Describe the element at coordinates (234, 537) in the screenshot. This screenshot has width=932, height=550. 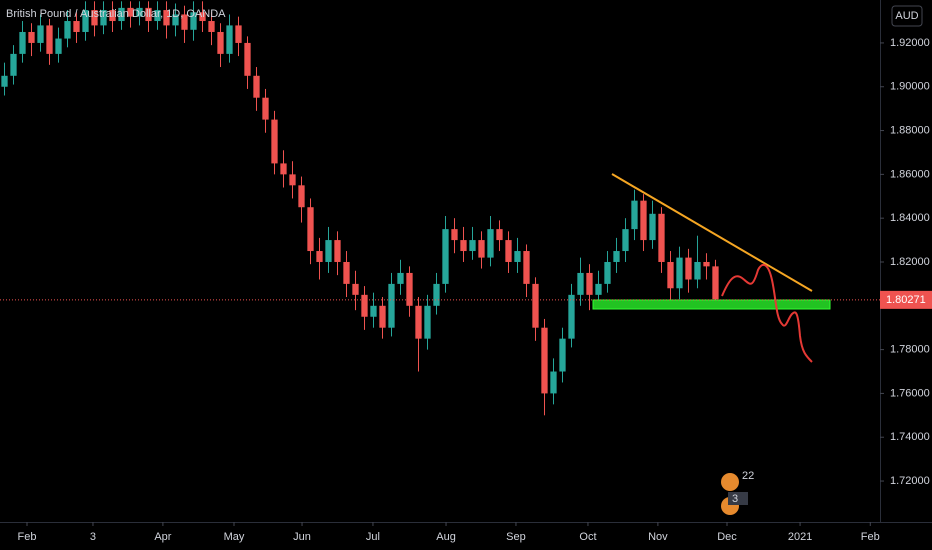
I see `x-tick-label: May` at that location.